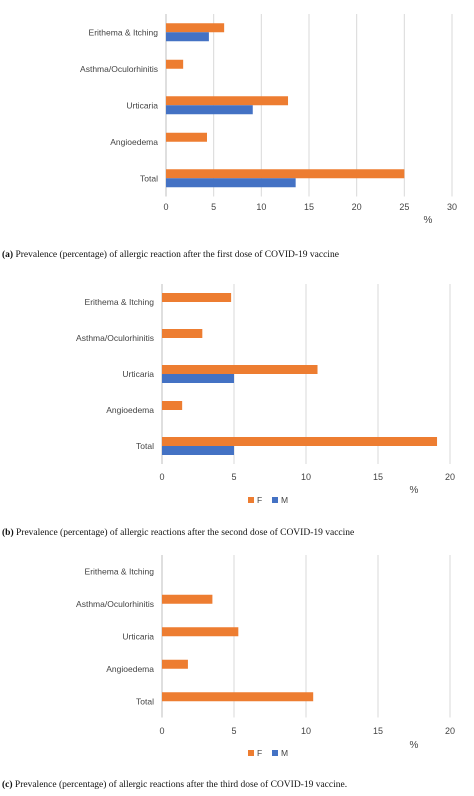 Image resolution: width=474 pixels, height=796 pixels. Describe the element at coordinates (8, 255) in the screenshot. I see `caption-label: (a)` at that location.